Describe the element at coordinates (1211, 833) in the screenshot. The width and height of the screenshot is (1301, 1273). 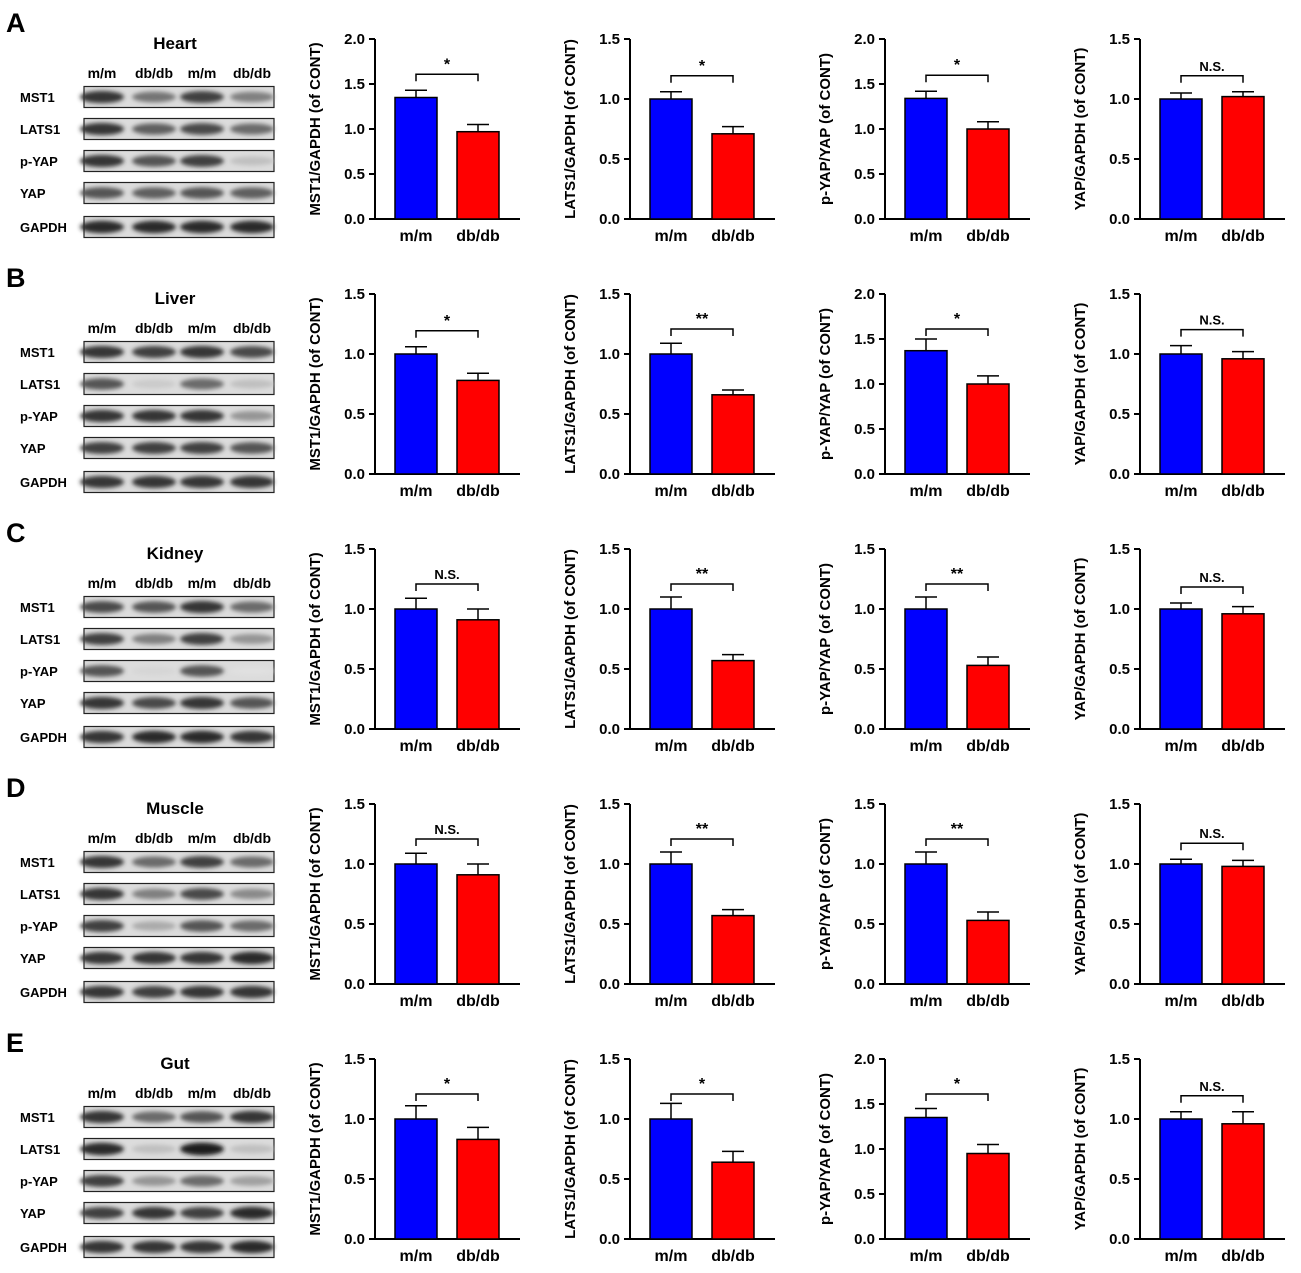
I see `significance-label: N.S.` at that location.